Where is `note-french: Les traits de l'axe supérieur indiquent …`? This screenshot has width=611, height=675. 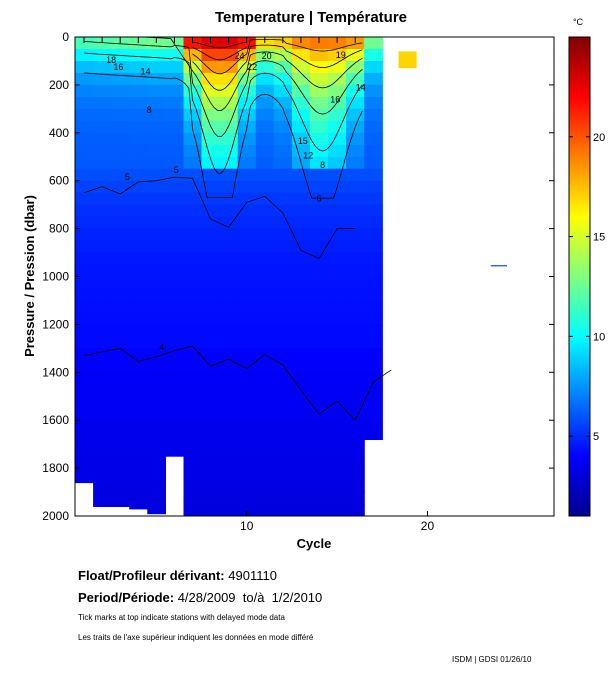 note-french: Les traits de l'axe supérieur indiquent … is located at coordinates (196, 637).